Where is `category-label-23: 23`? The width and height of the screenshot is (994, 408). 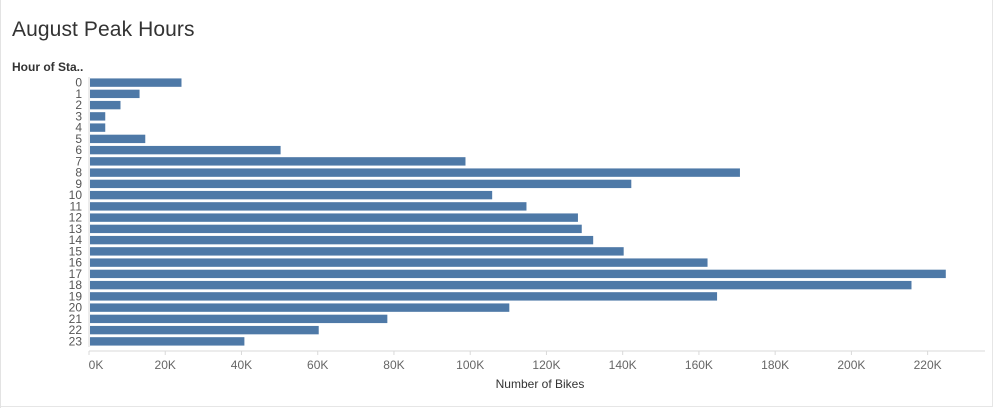
category-label-23: 23 is located at coordinates (76, 341).